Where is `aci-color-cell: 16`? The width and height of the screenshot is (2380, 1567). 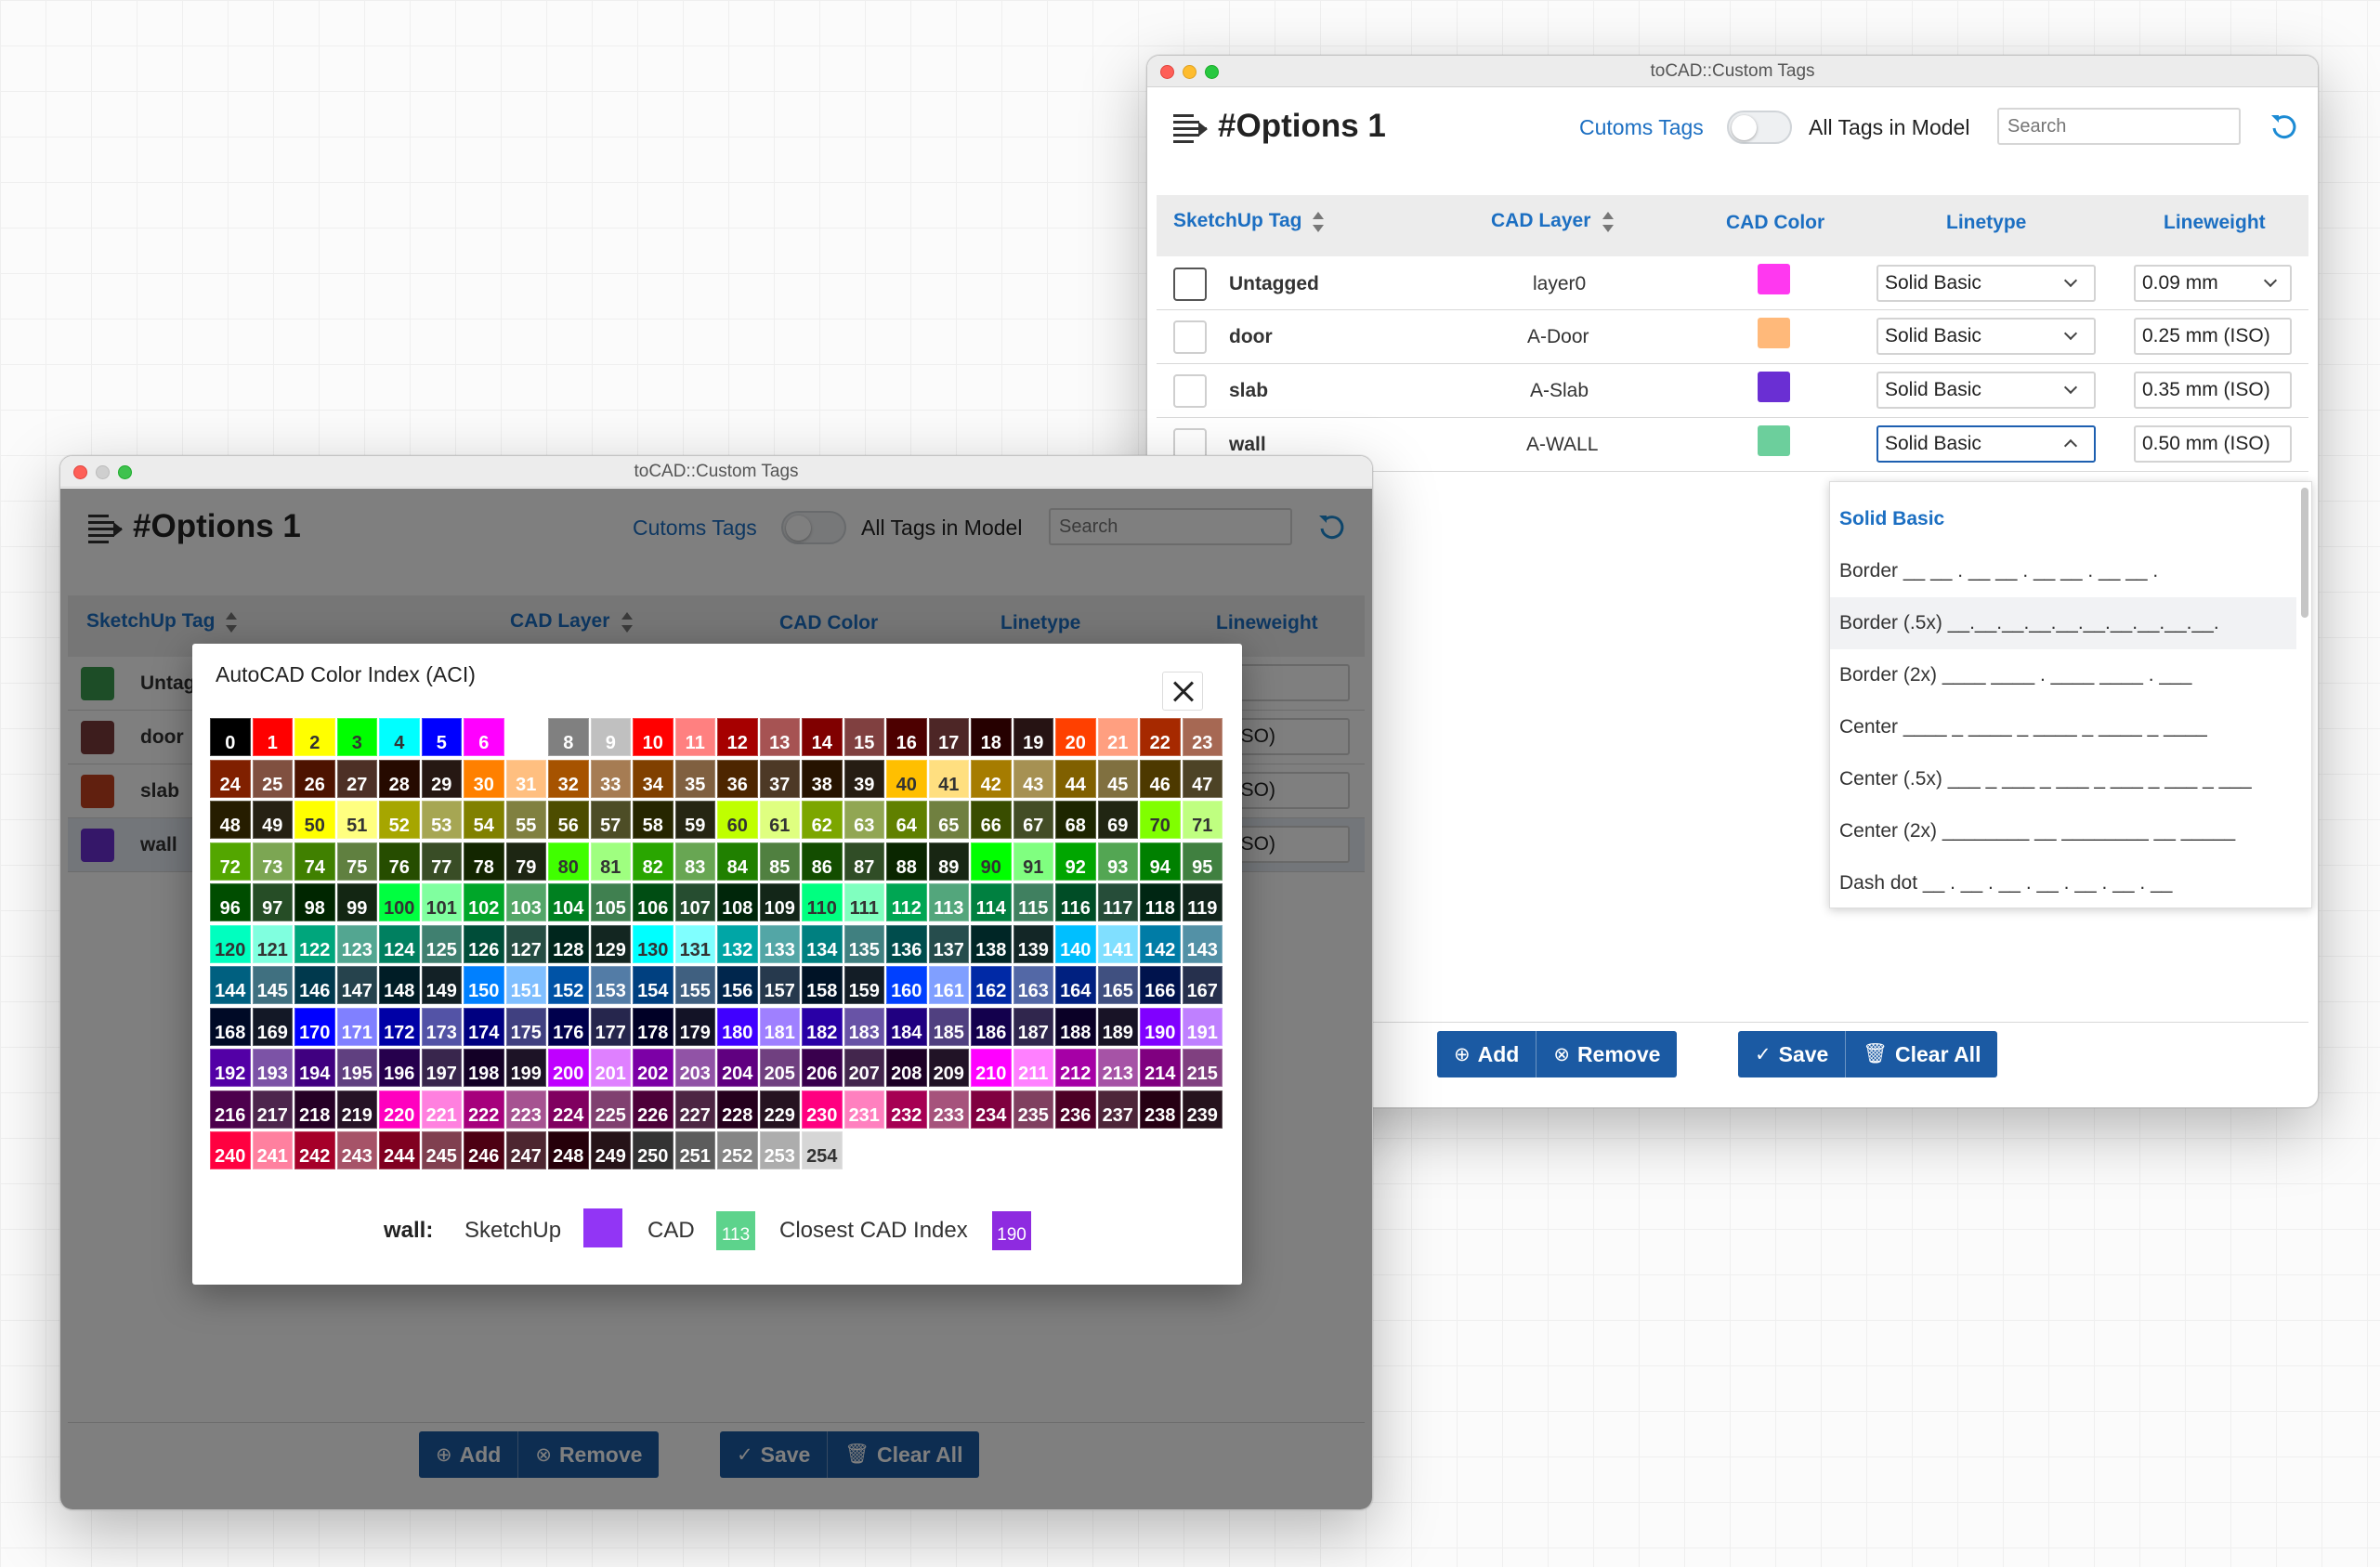 aci-color-cell: 16 is located at coordinates (906, 737).